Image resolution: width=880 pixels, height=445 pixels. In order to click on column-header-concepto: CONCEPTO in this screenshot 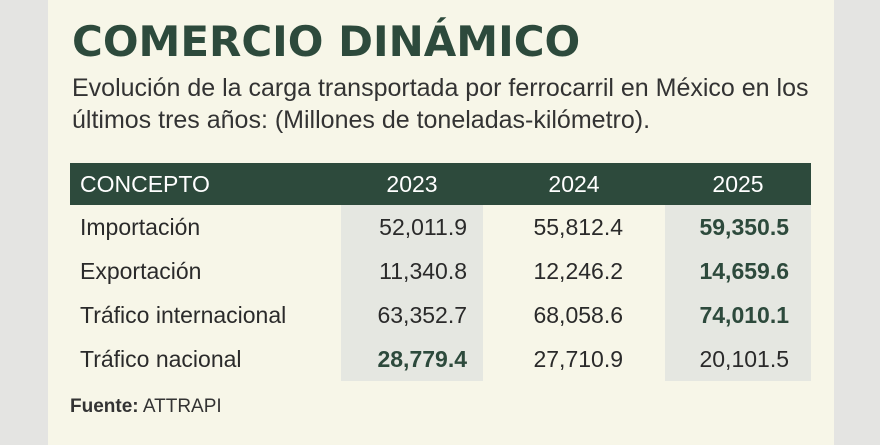, I will do `click(145, 183)`.